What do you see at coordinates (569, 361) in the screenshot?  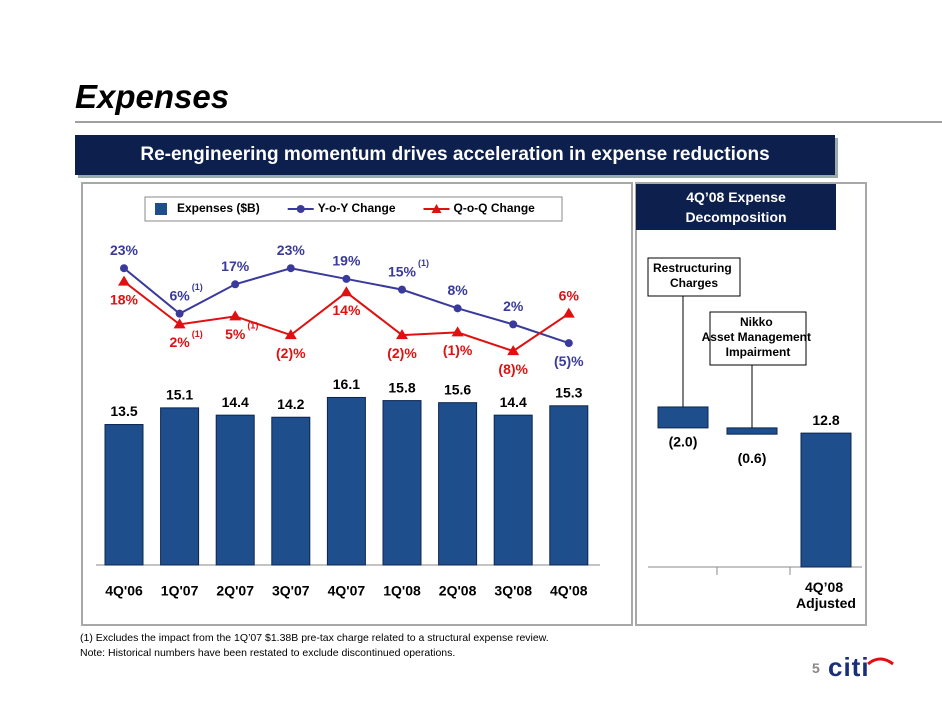 I see `line-value-label: (5)%` at bounding box center [569, 361].